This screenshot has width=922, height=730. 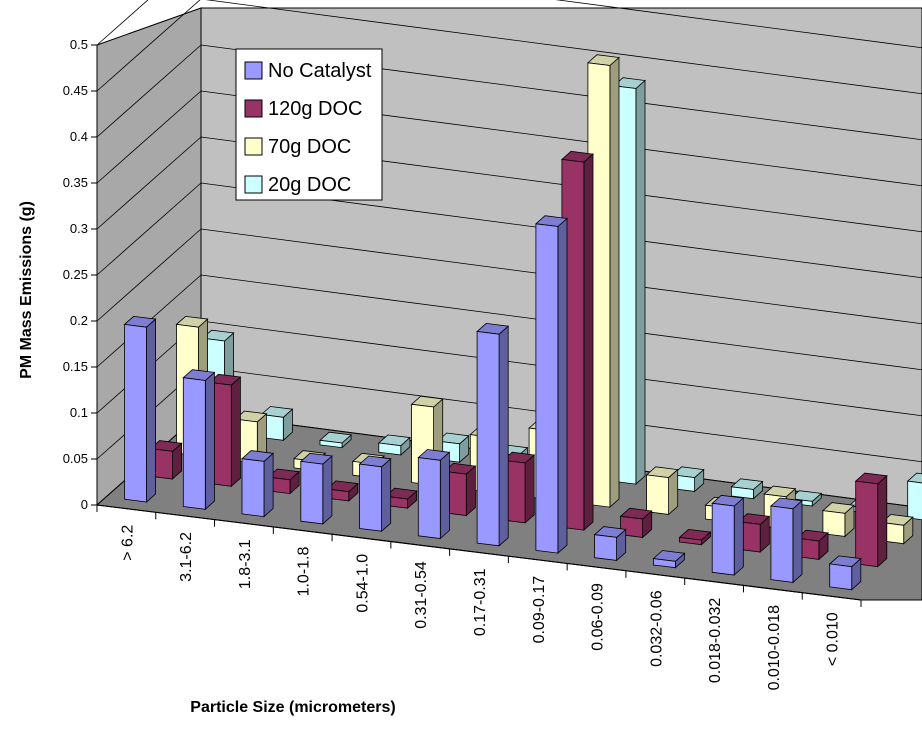 What do you see at coordinates (75, 366) in the screenshot?
I see `y-tick-label: 0.15` at bounding box center [75, 366].